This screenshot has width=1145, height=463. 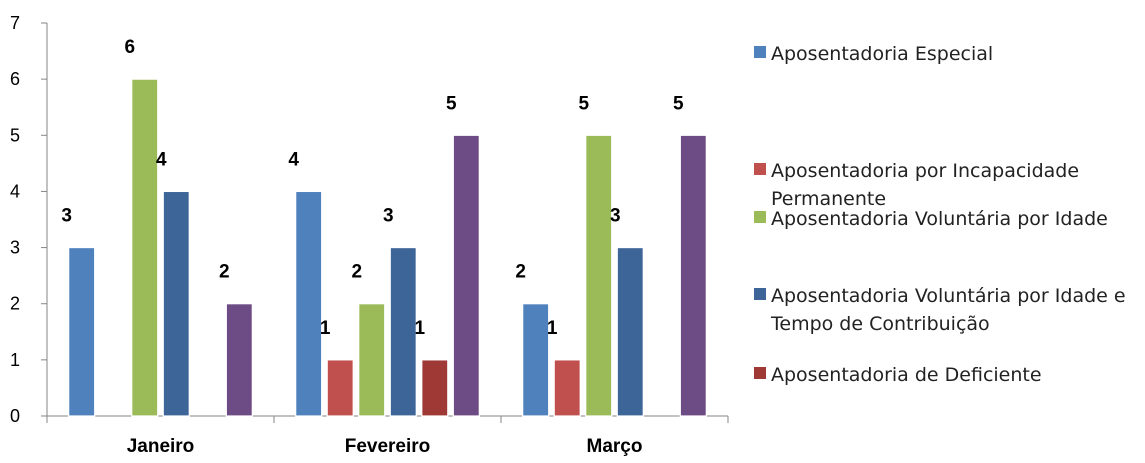 I want to click on x-axis: Janeiro Fevereiro Março, so click(x=387, y=436).